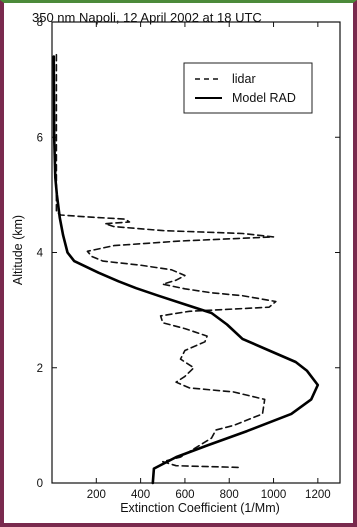 The image size is (357, 527). I want to click on legend-box, so click(248, 88).